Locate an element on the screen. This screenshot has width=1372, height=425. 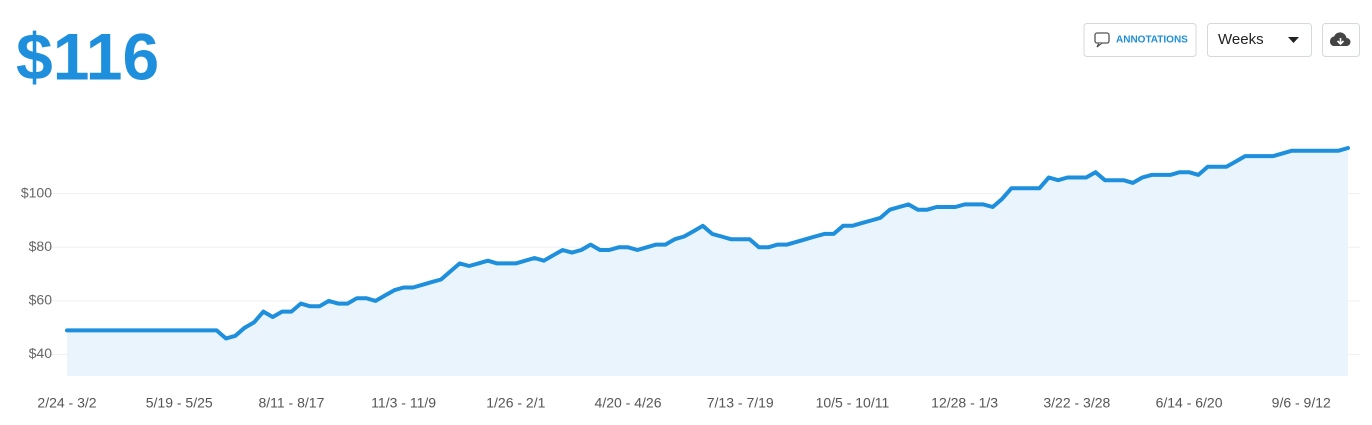
dropdown-arrow is located at coordinates (1293, 40).